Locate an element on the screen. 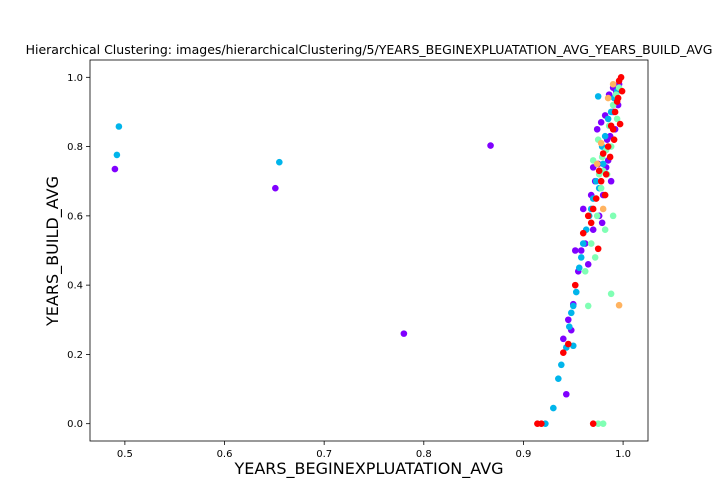 This screenshot has width=720, height=504. y-tick-label: 0.8 is located at coordinates (75, 147).